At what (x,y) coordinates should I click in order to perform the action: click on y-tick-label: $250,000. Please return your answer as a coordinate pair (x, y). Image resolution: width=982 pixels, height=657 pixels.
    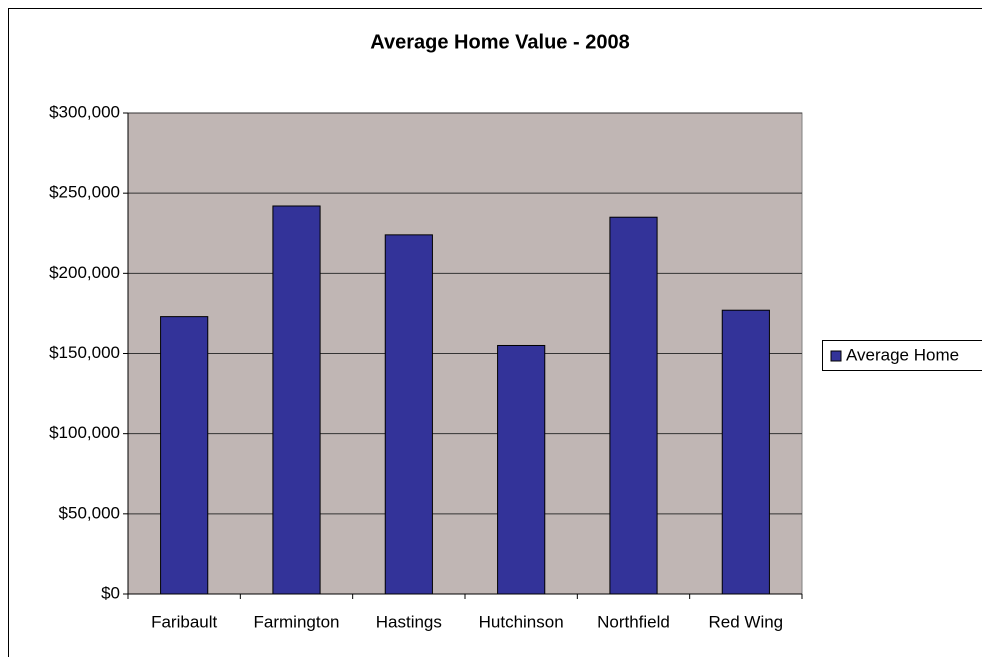
    Looking at the image, I should click on (84, 192).